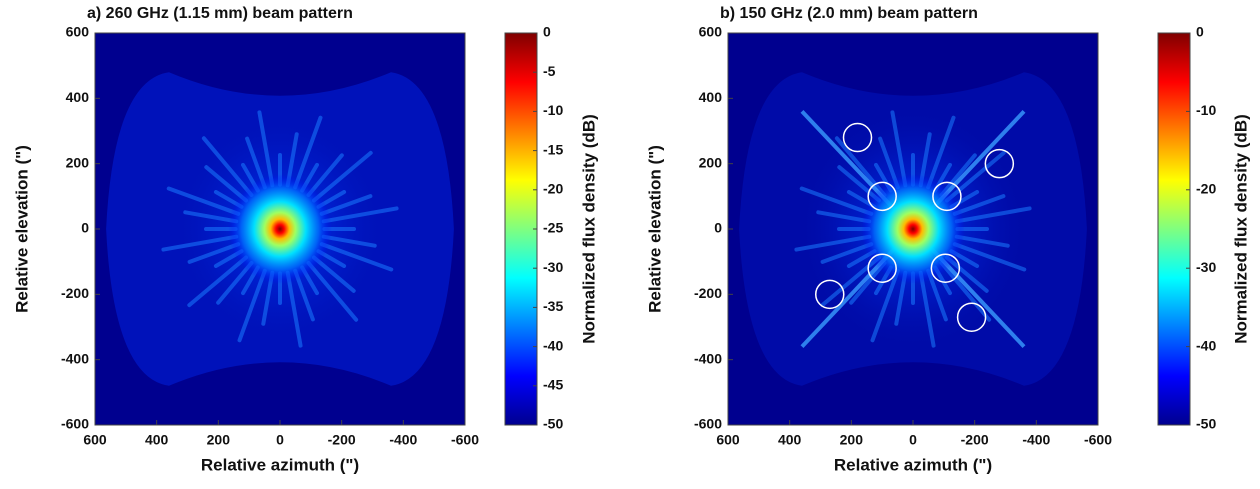 This screenshot has height=489, width=1260. What do you see at coordinates (553, 306) in the screenshot?
I see `colorbar-tick-label: -35` at bounding box center [553, 306].